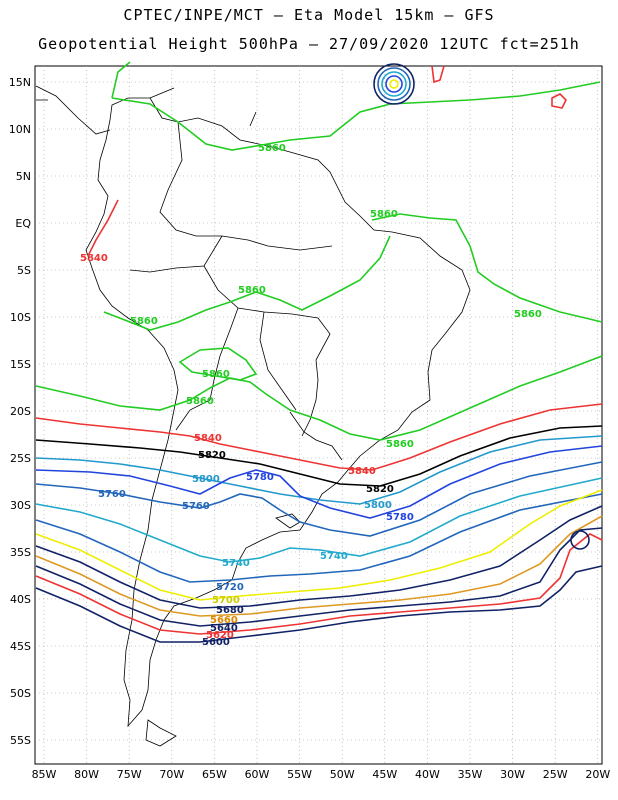 The image size is (618, 800). Describe the element at coordinates (23, 223) in the screenshot. I see `lat-label: EQ` at that location.